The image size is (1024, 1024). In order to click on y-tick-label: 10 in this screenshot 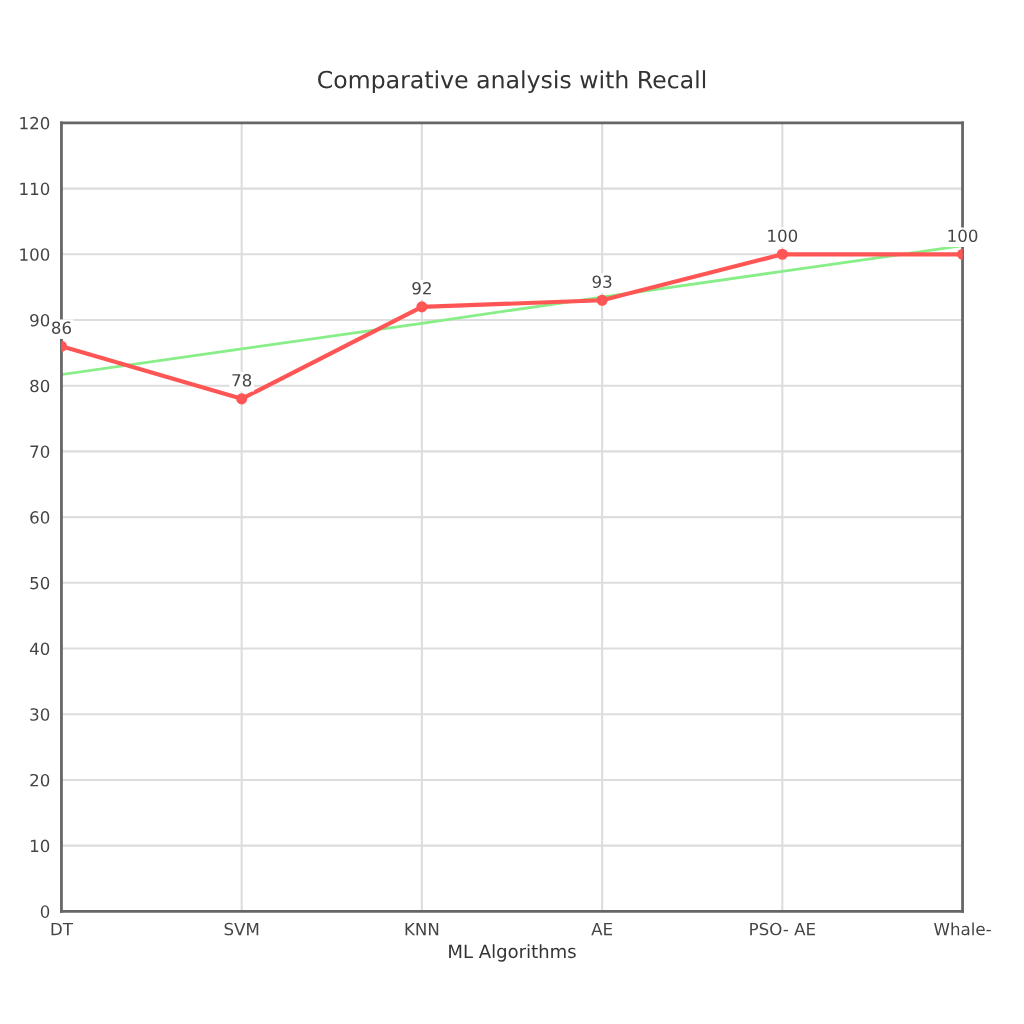, I will do `click(40, 846)`.